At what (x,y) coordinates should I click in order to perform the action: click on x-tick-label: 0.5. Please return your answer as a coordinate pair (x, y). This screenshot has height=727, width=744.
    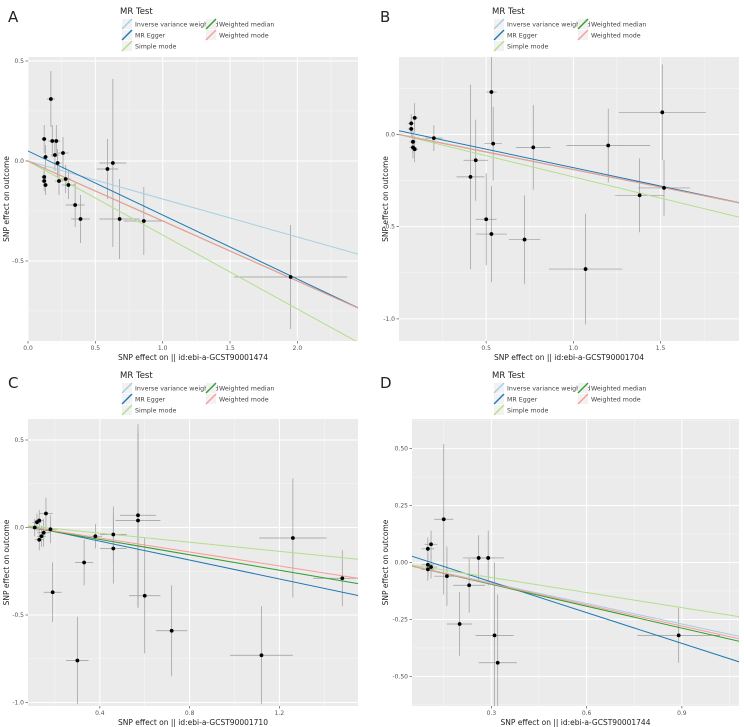
    Looking at the image, I should click on (96, 348).